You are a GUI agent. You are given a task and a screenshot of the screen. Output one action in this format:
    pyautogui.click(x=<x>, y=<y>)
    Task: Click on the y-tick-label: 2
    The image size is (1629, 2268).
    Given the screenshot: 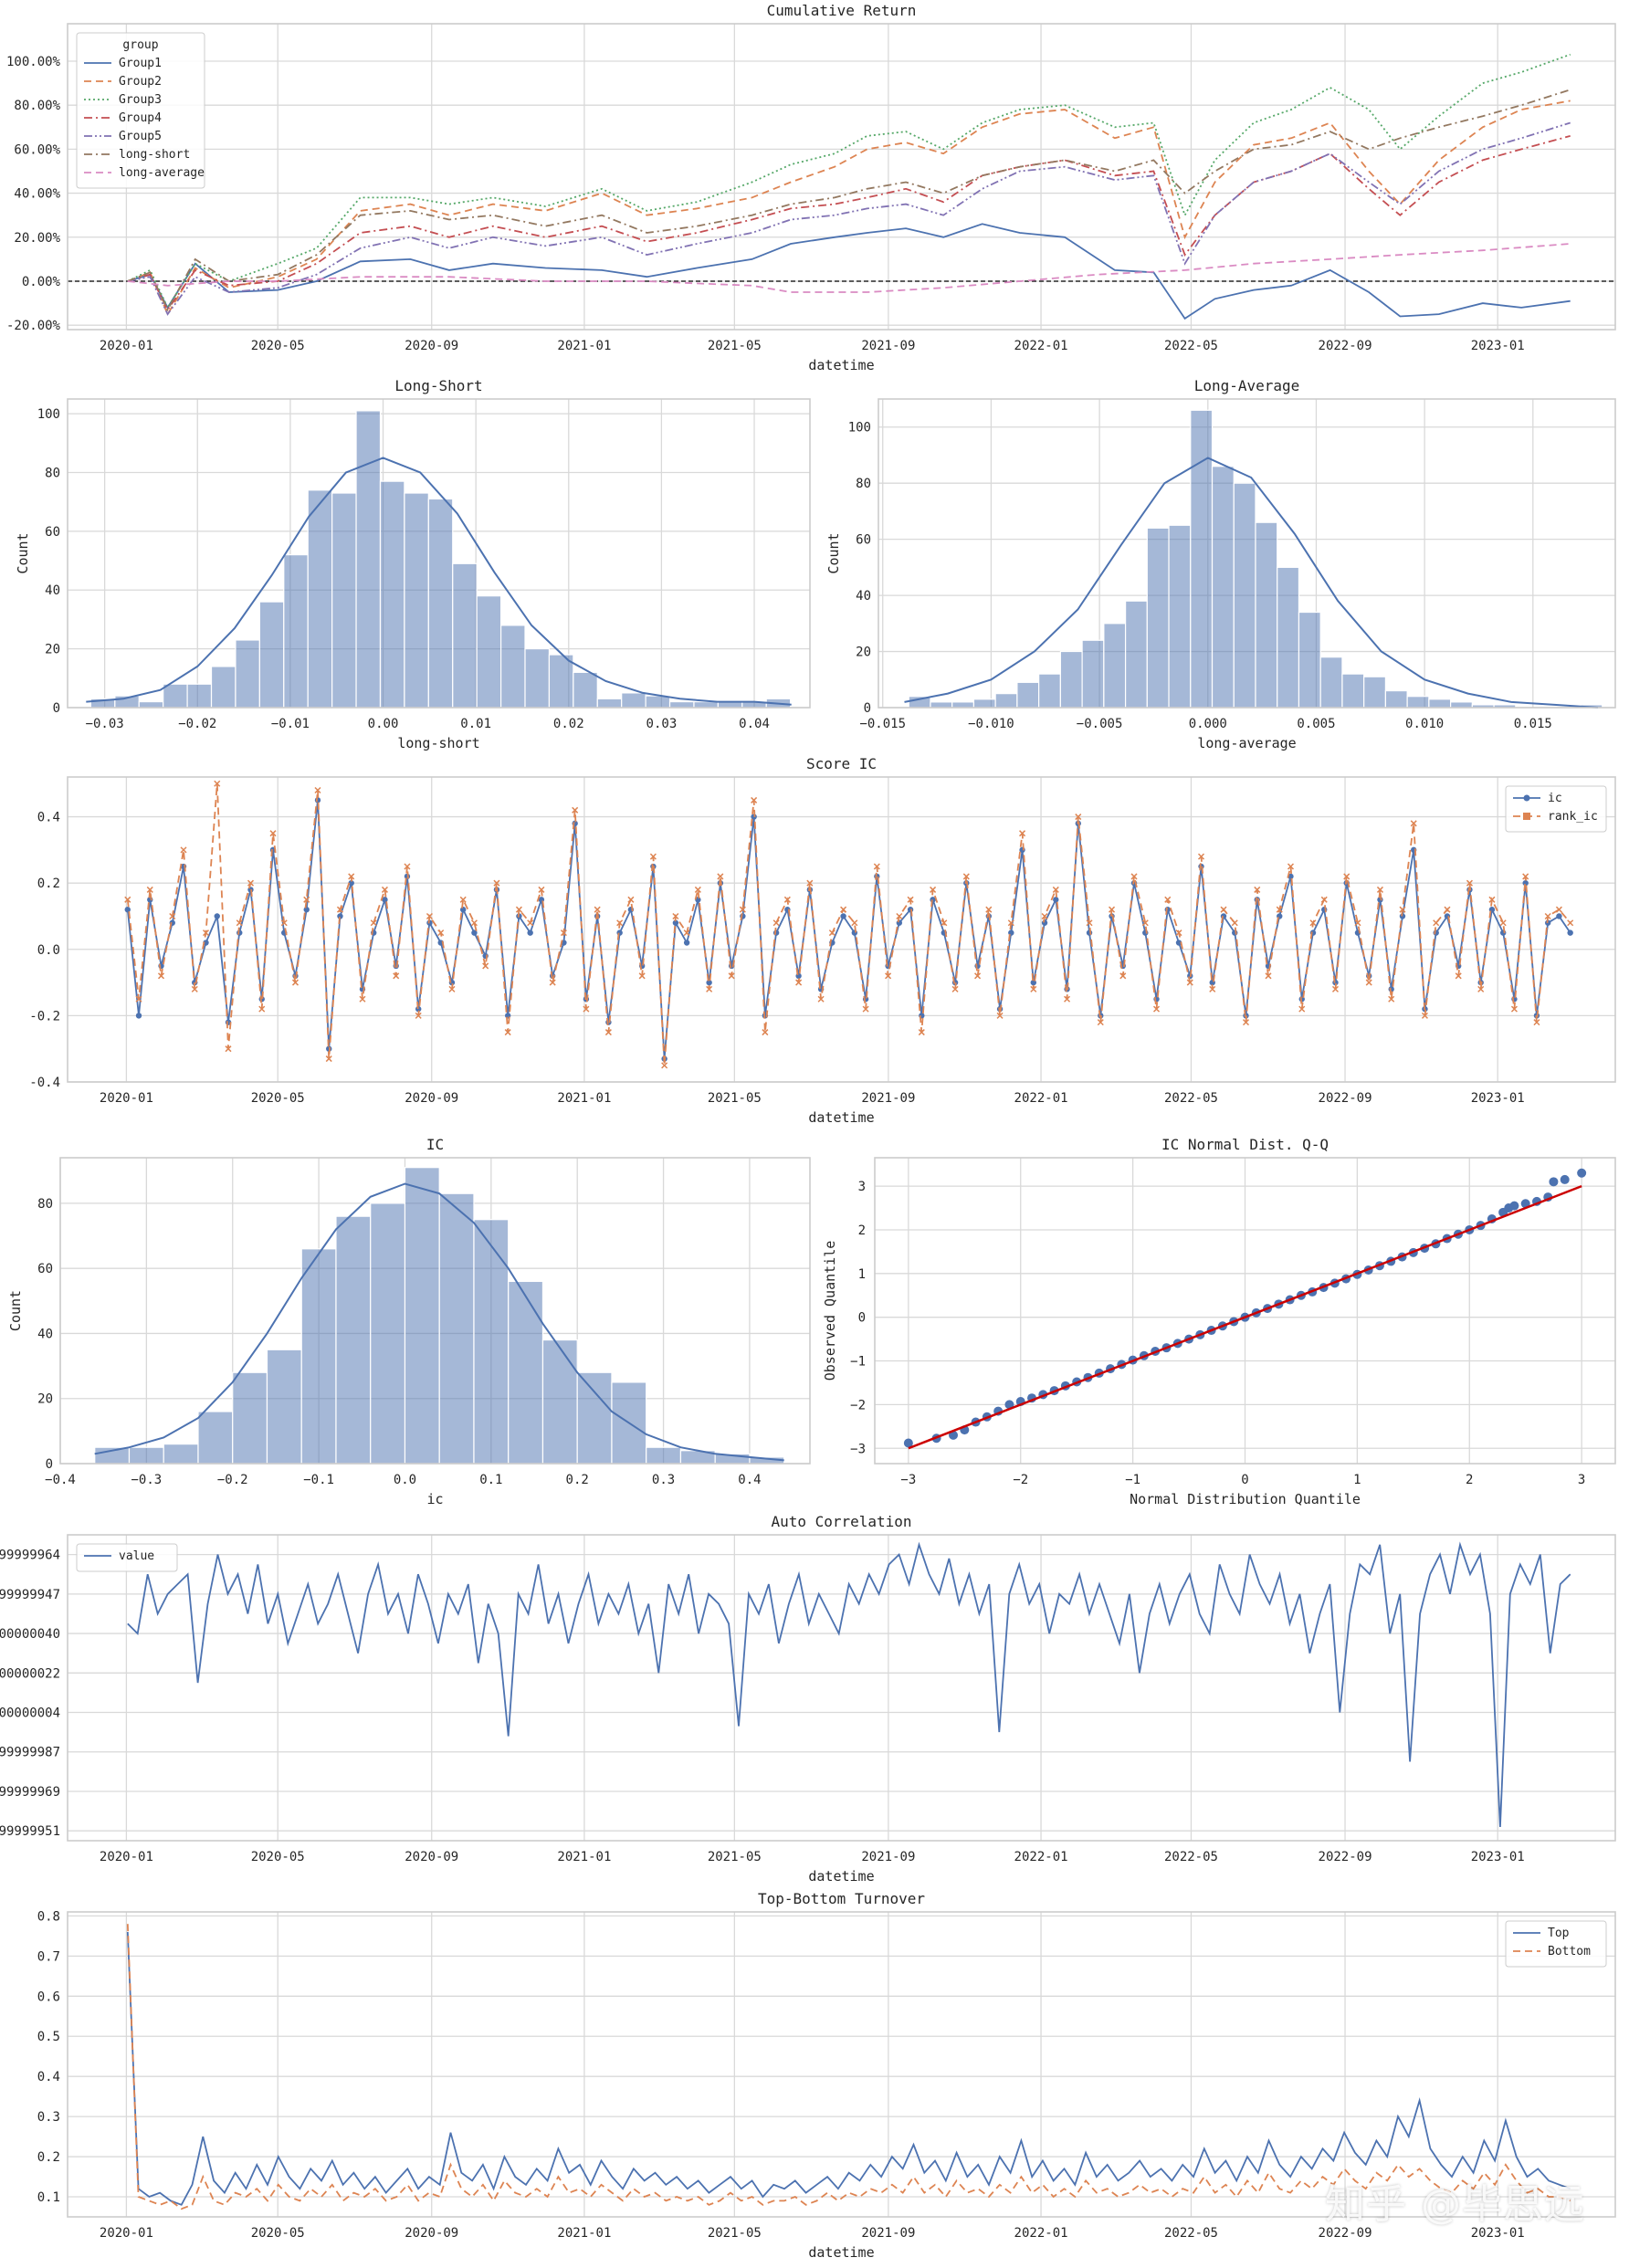 What is the action you would take?
    pyautogui.click(x=862, y=1230)
    